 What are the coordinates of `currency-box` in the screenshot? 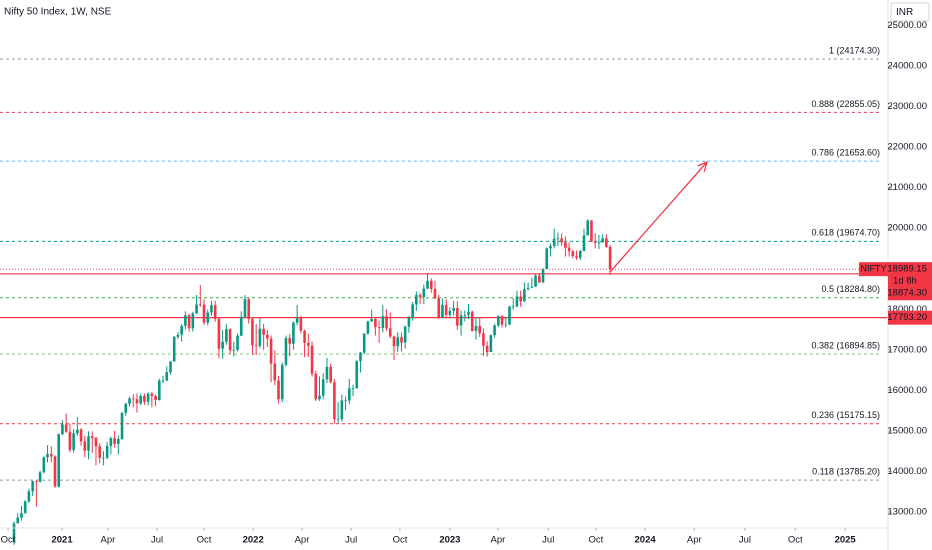 It's located at (910, 12).